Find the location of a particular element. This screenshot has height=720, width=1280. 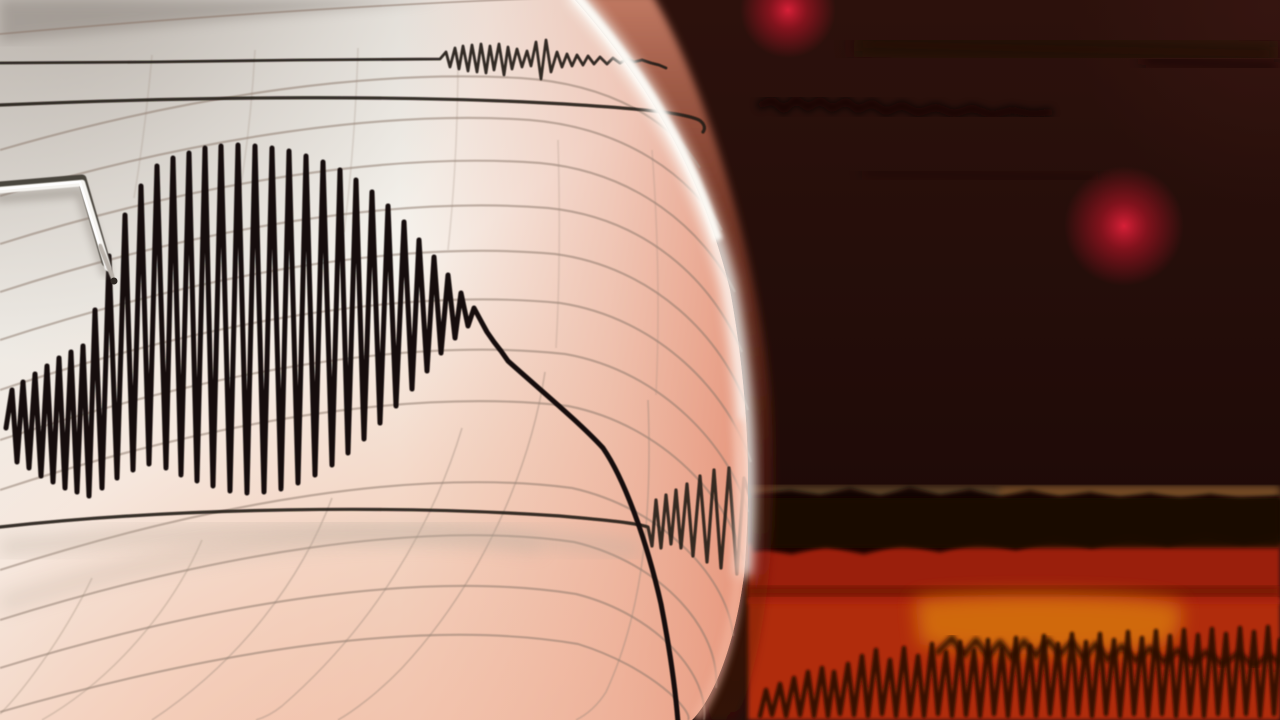

pen-tip-holder is located at coordinates (106, 262).